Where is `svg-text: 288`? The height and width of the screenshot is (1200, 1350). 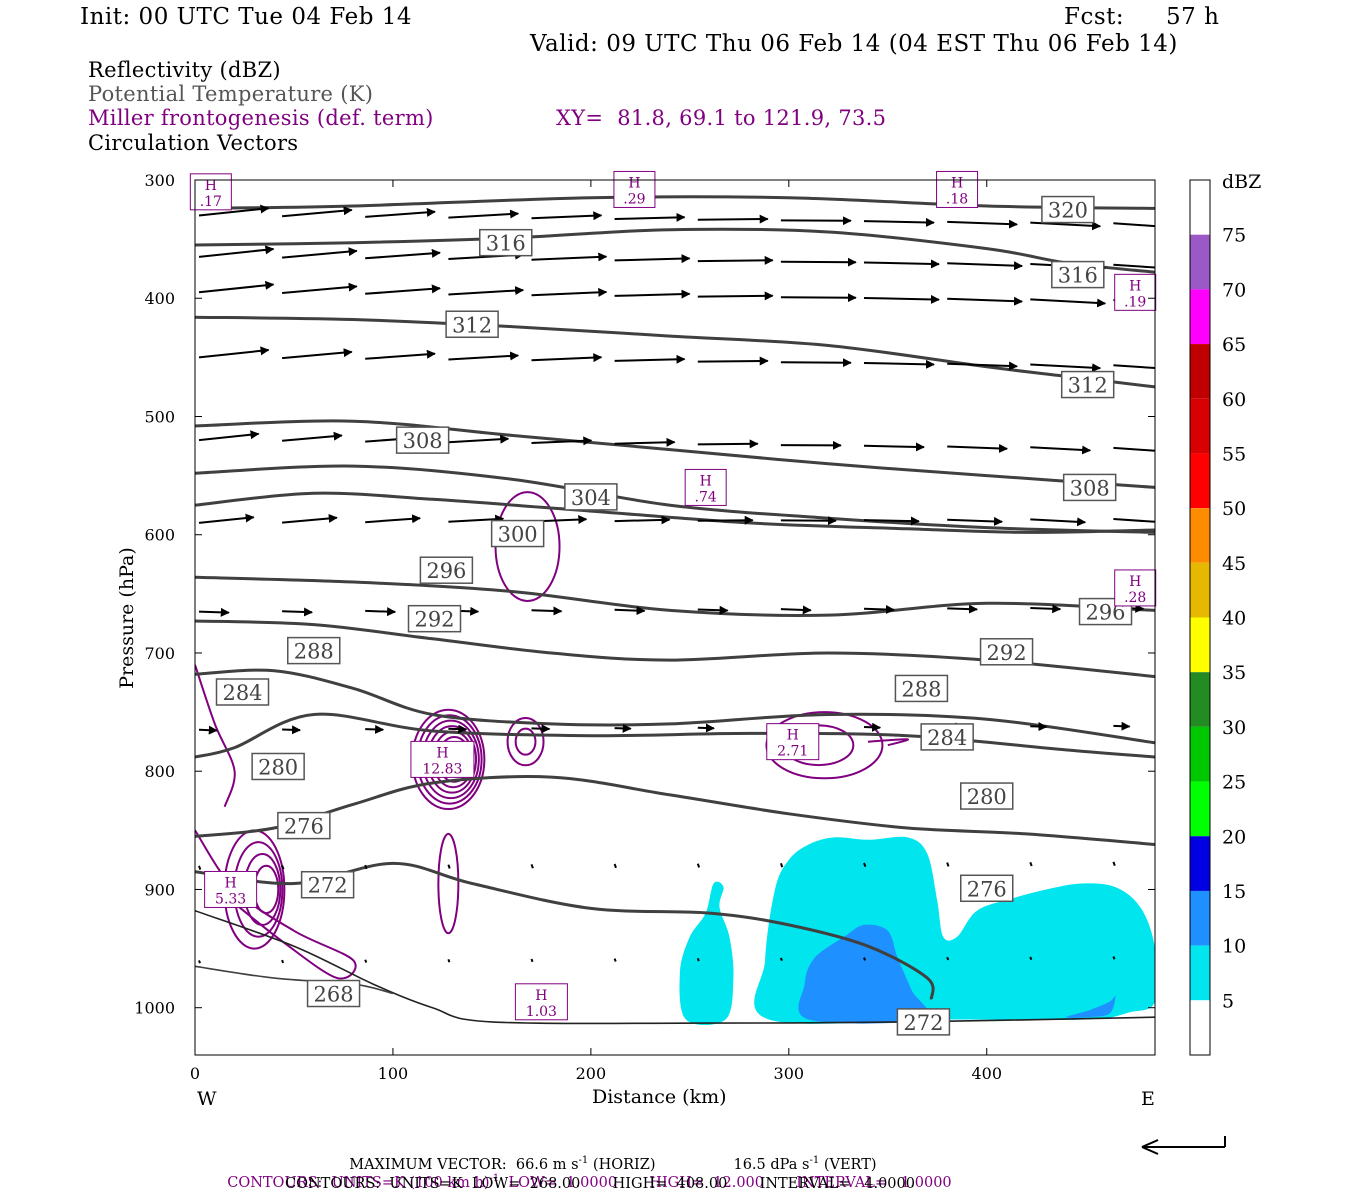 svg-text: 288 is located at coordinates (314, 652).